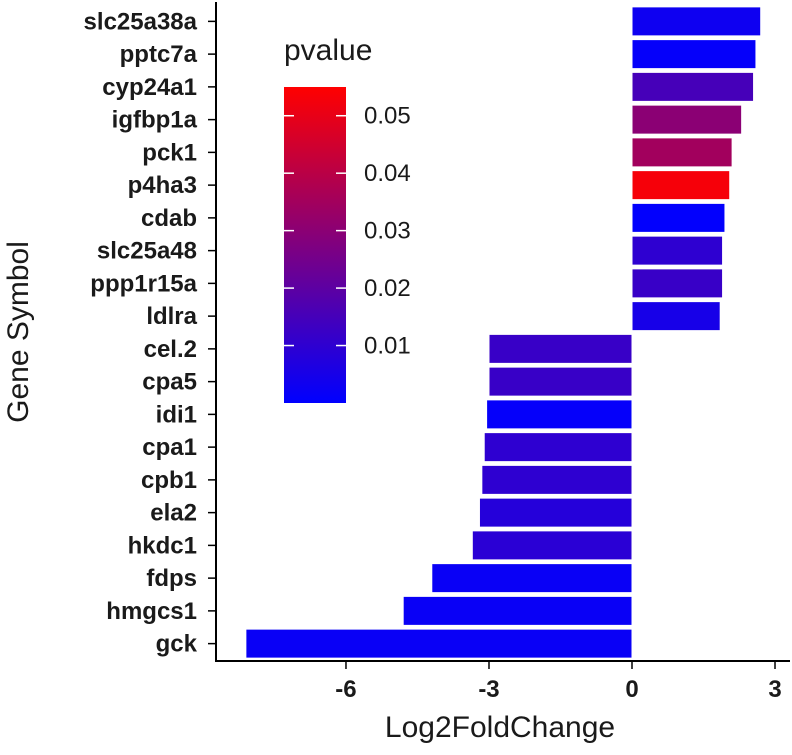  What do you see at coordinates (676, 316) in the screenshot?
I see `bar-ldlra` at bounding box center [676, 316].